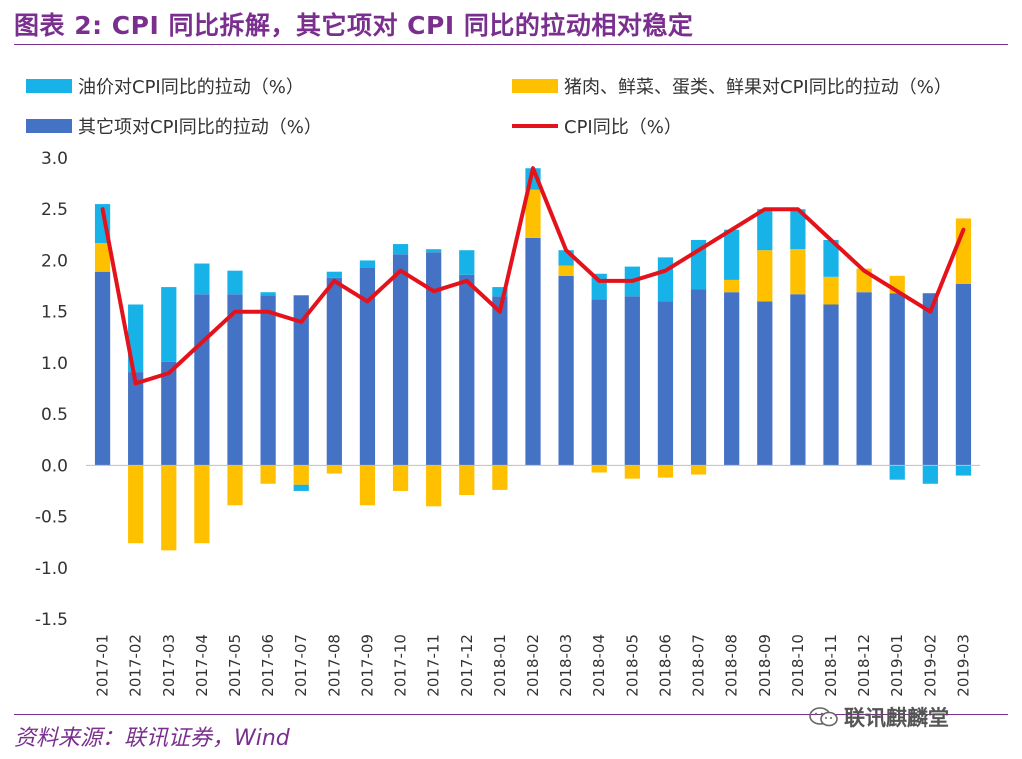  Describe the element at coordinates (765, 383) in the screenshot. I see `bar-2018-09-s0` at that location.